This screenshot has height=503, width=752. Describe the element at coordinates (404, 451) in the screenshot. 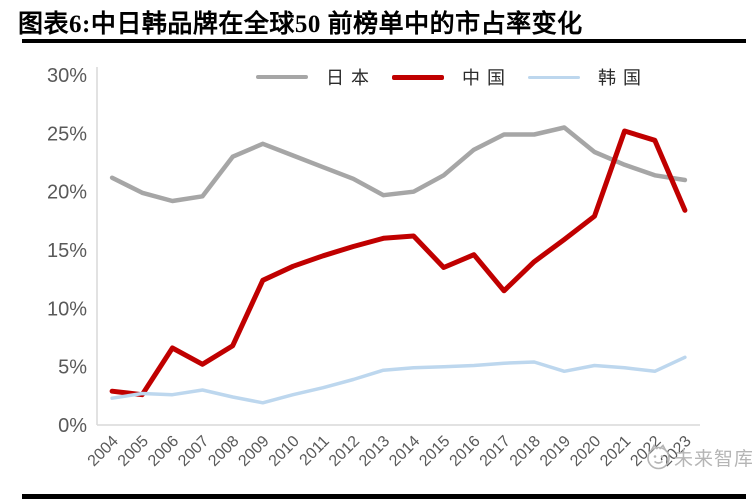

I see `x-tick-label: 2014` at that location.